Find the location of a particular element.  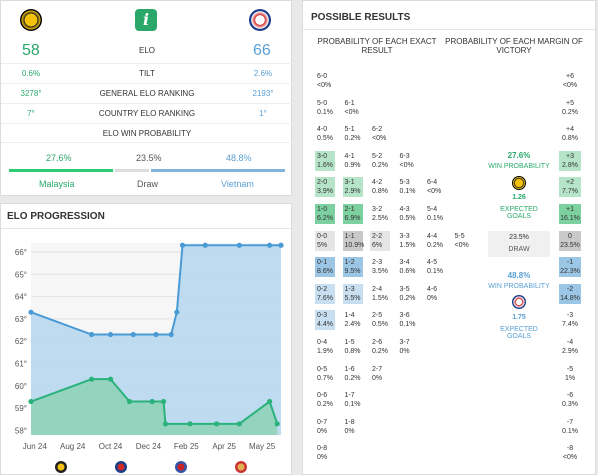

home-win-prob-block: 27.6% is located at coordinates (519, 155).